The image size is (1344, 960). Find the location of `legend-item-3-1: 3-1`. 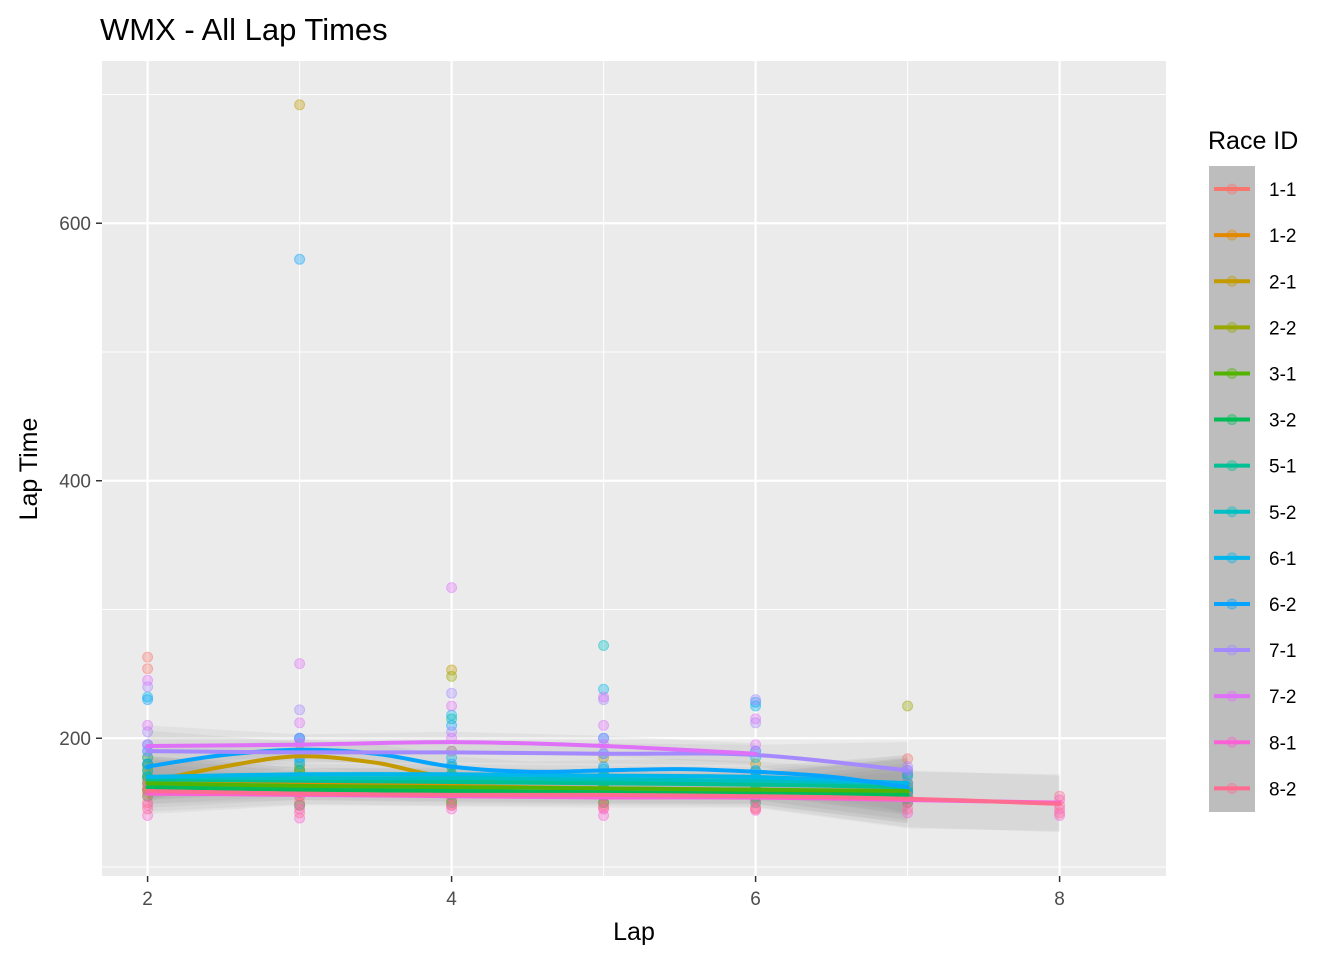

legend-item-3-1: 3-1 is located at coordinates (1255, 374).